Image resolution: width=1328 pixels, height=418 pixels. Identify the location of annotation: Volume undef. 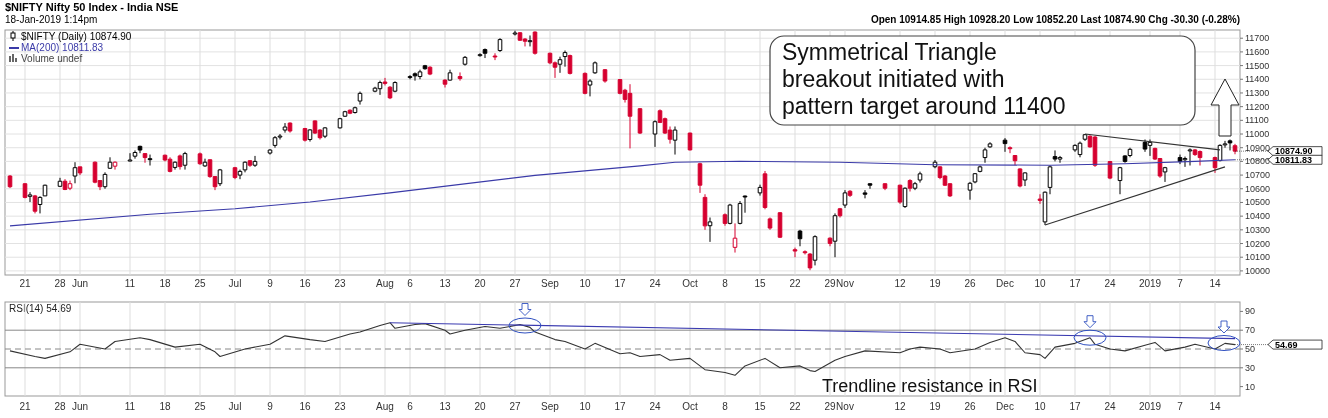
(52, 58).